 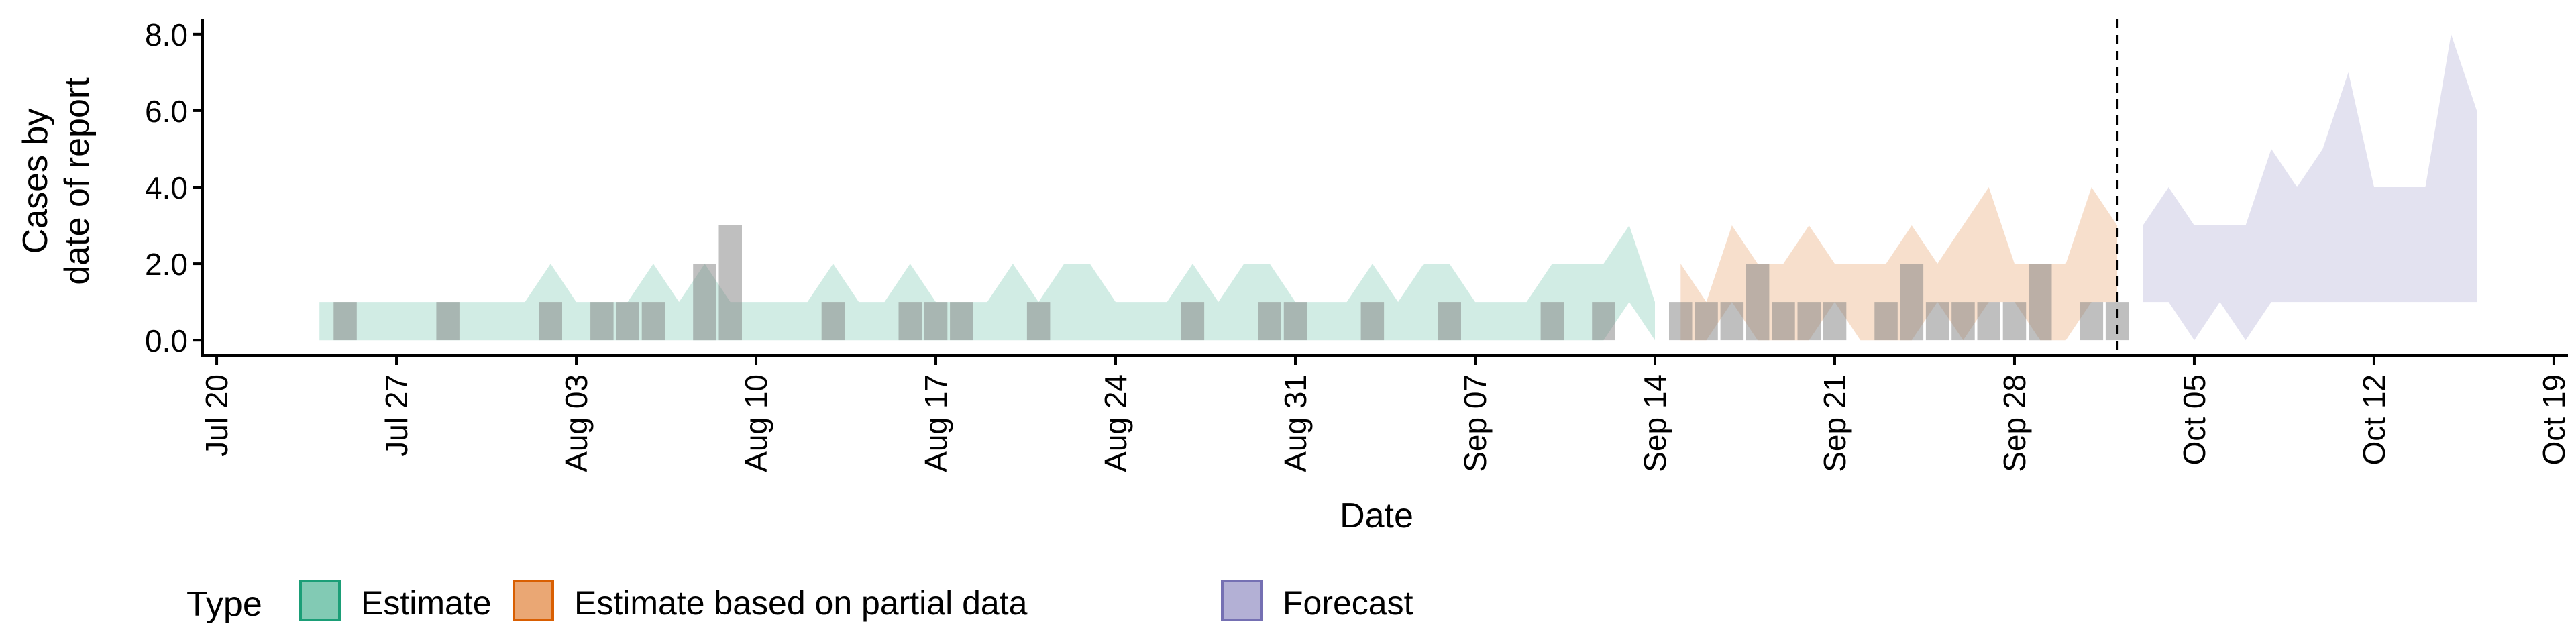 I want to click on legend-label: Estimate, so click(x=426, y=603).